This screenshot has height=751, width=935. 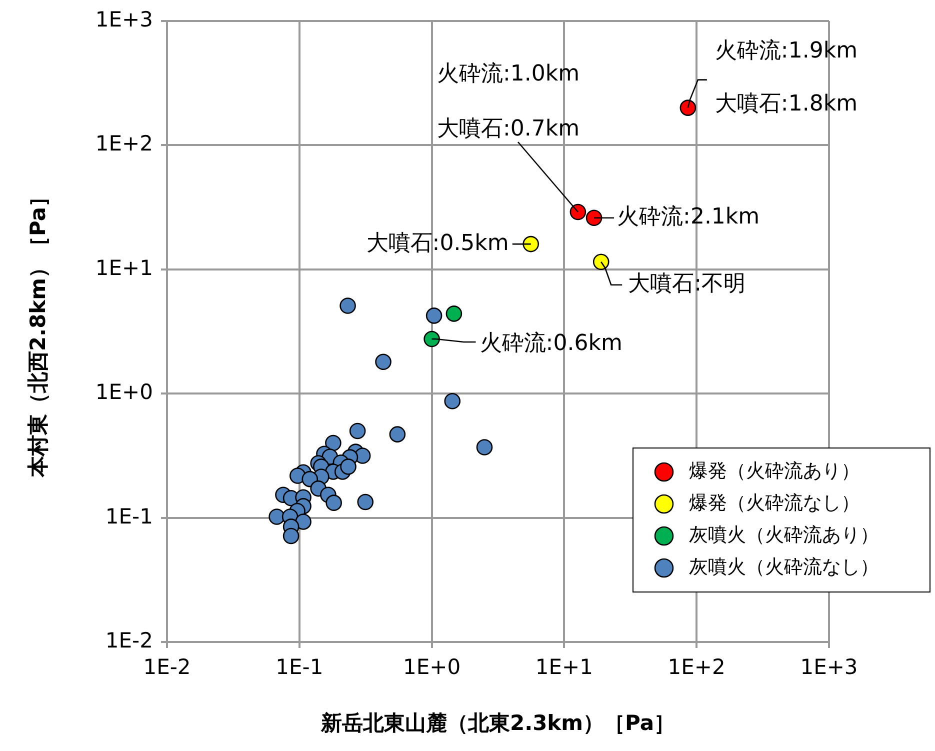 I want to click on x-tick-label: 1E+1, so click(x=564, y=667).